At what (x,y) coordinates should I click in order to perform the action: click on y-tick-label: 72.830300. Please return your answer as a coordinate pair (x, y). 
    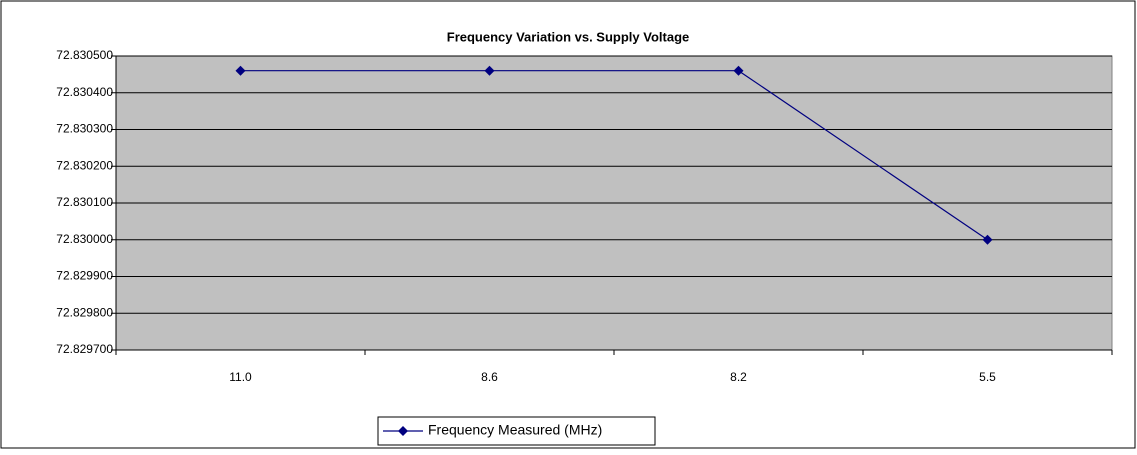
    Looking at the image, I should click on (84, 129).